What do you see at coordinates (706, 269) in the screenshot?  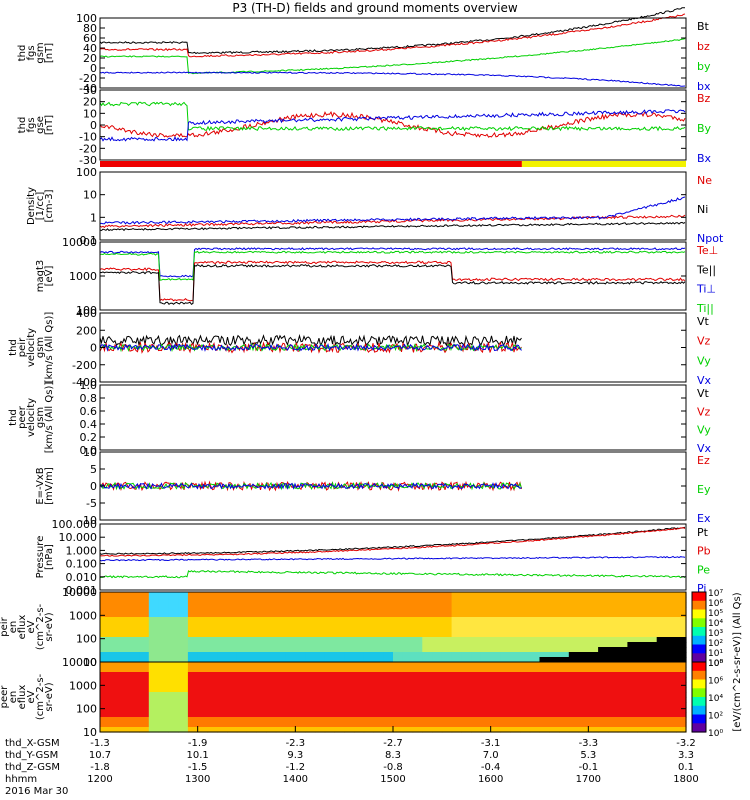 I see `legend-Te||: Te||` at bounding box center [706, 269].